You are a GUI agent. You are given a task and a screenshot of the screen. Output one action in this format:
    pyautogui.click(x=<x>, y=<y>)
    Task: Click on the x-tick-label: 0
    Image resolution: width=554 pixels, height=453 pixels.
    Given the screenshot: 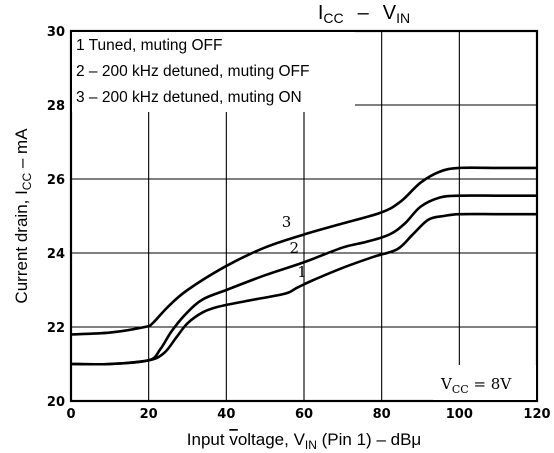 What is the action you would take?
    pyautogui.click(x=70, y=414)
    